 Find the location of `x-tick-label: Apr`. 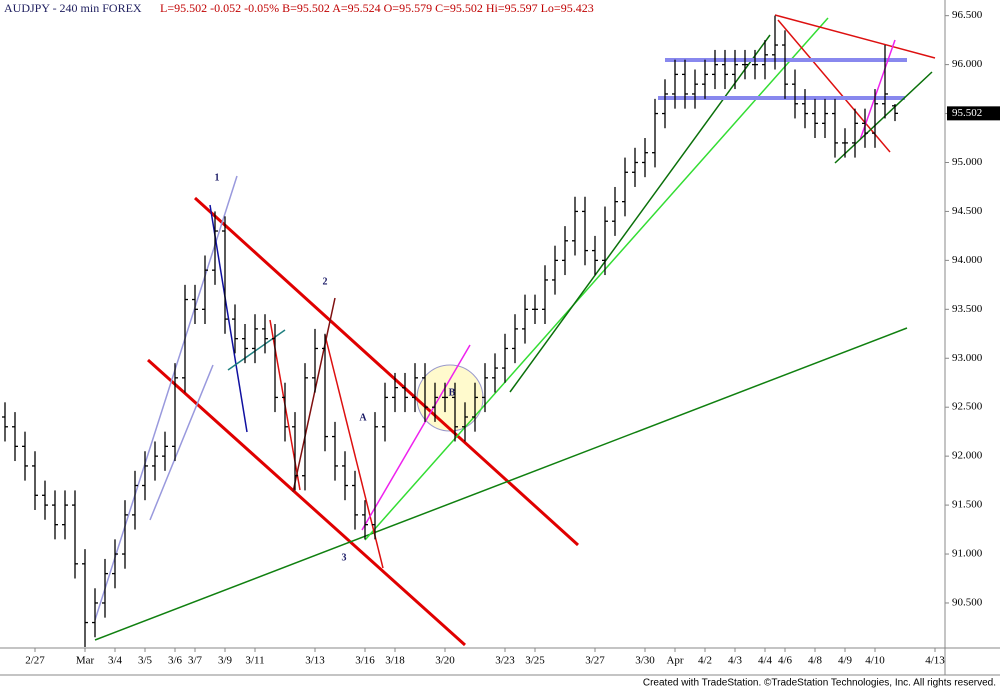

x-tick-label: Apr is located at coordinates (674, 661).